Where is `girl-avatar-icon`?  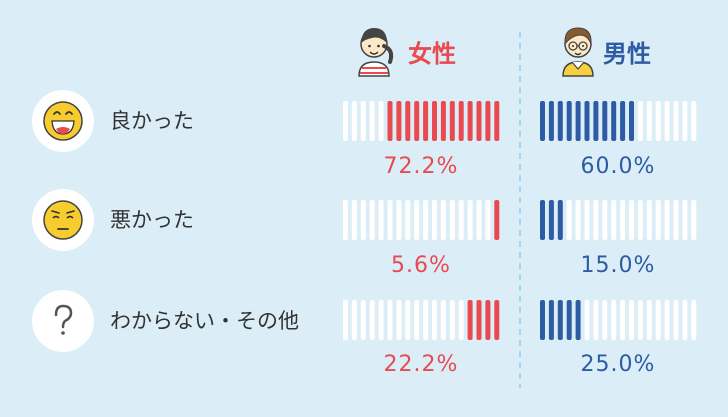 girl-avatar-icon is located at coordinates (376, 52).